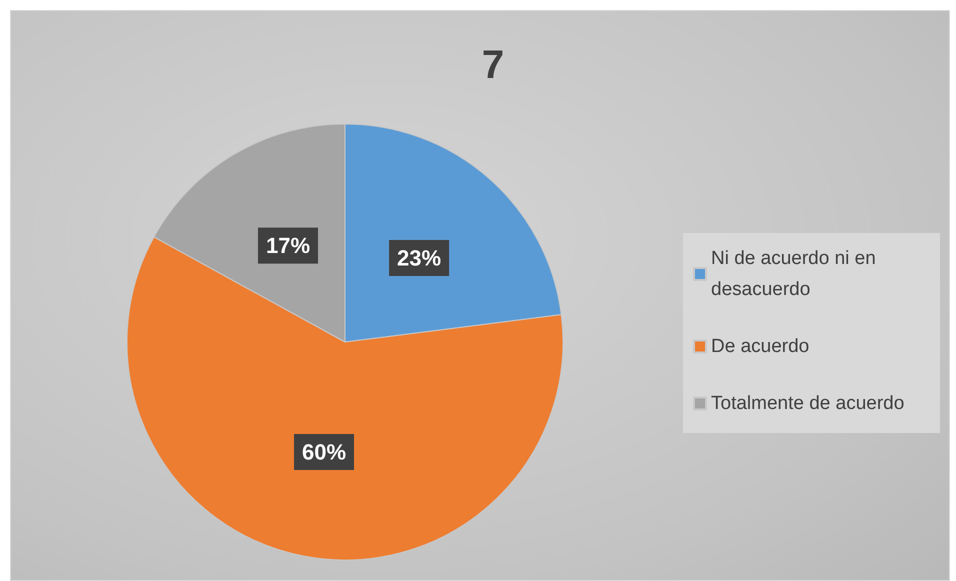 This screenshot has height=581, width=956. What do you see at coordinates (419, 257) in the screenshot?
I see `data-label: 23%` at bounding box center [419, 257].